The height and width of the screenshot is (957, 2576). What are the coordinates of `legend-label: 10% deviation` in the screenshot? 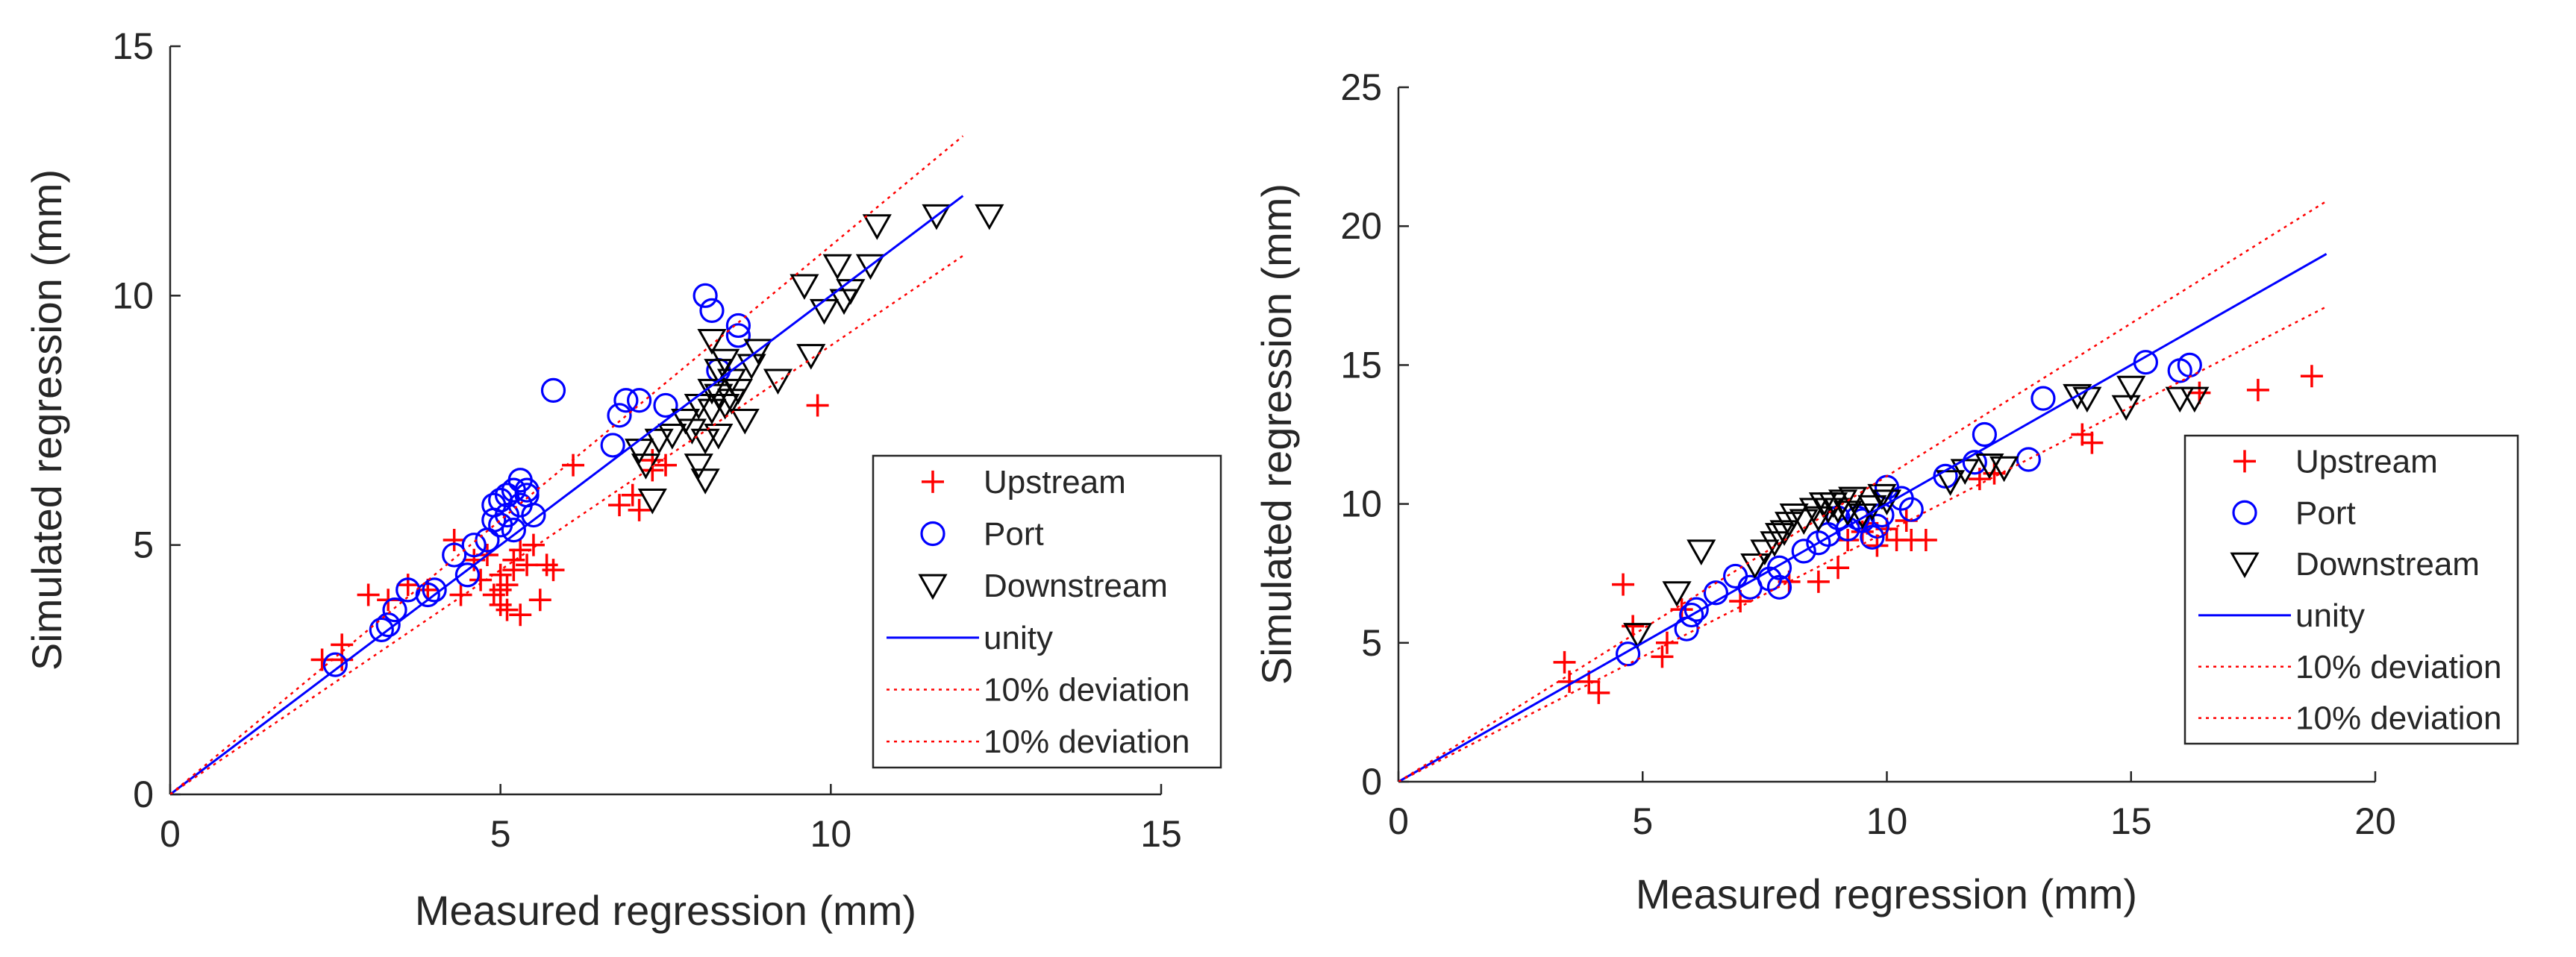 It's located at (1086, 690).